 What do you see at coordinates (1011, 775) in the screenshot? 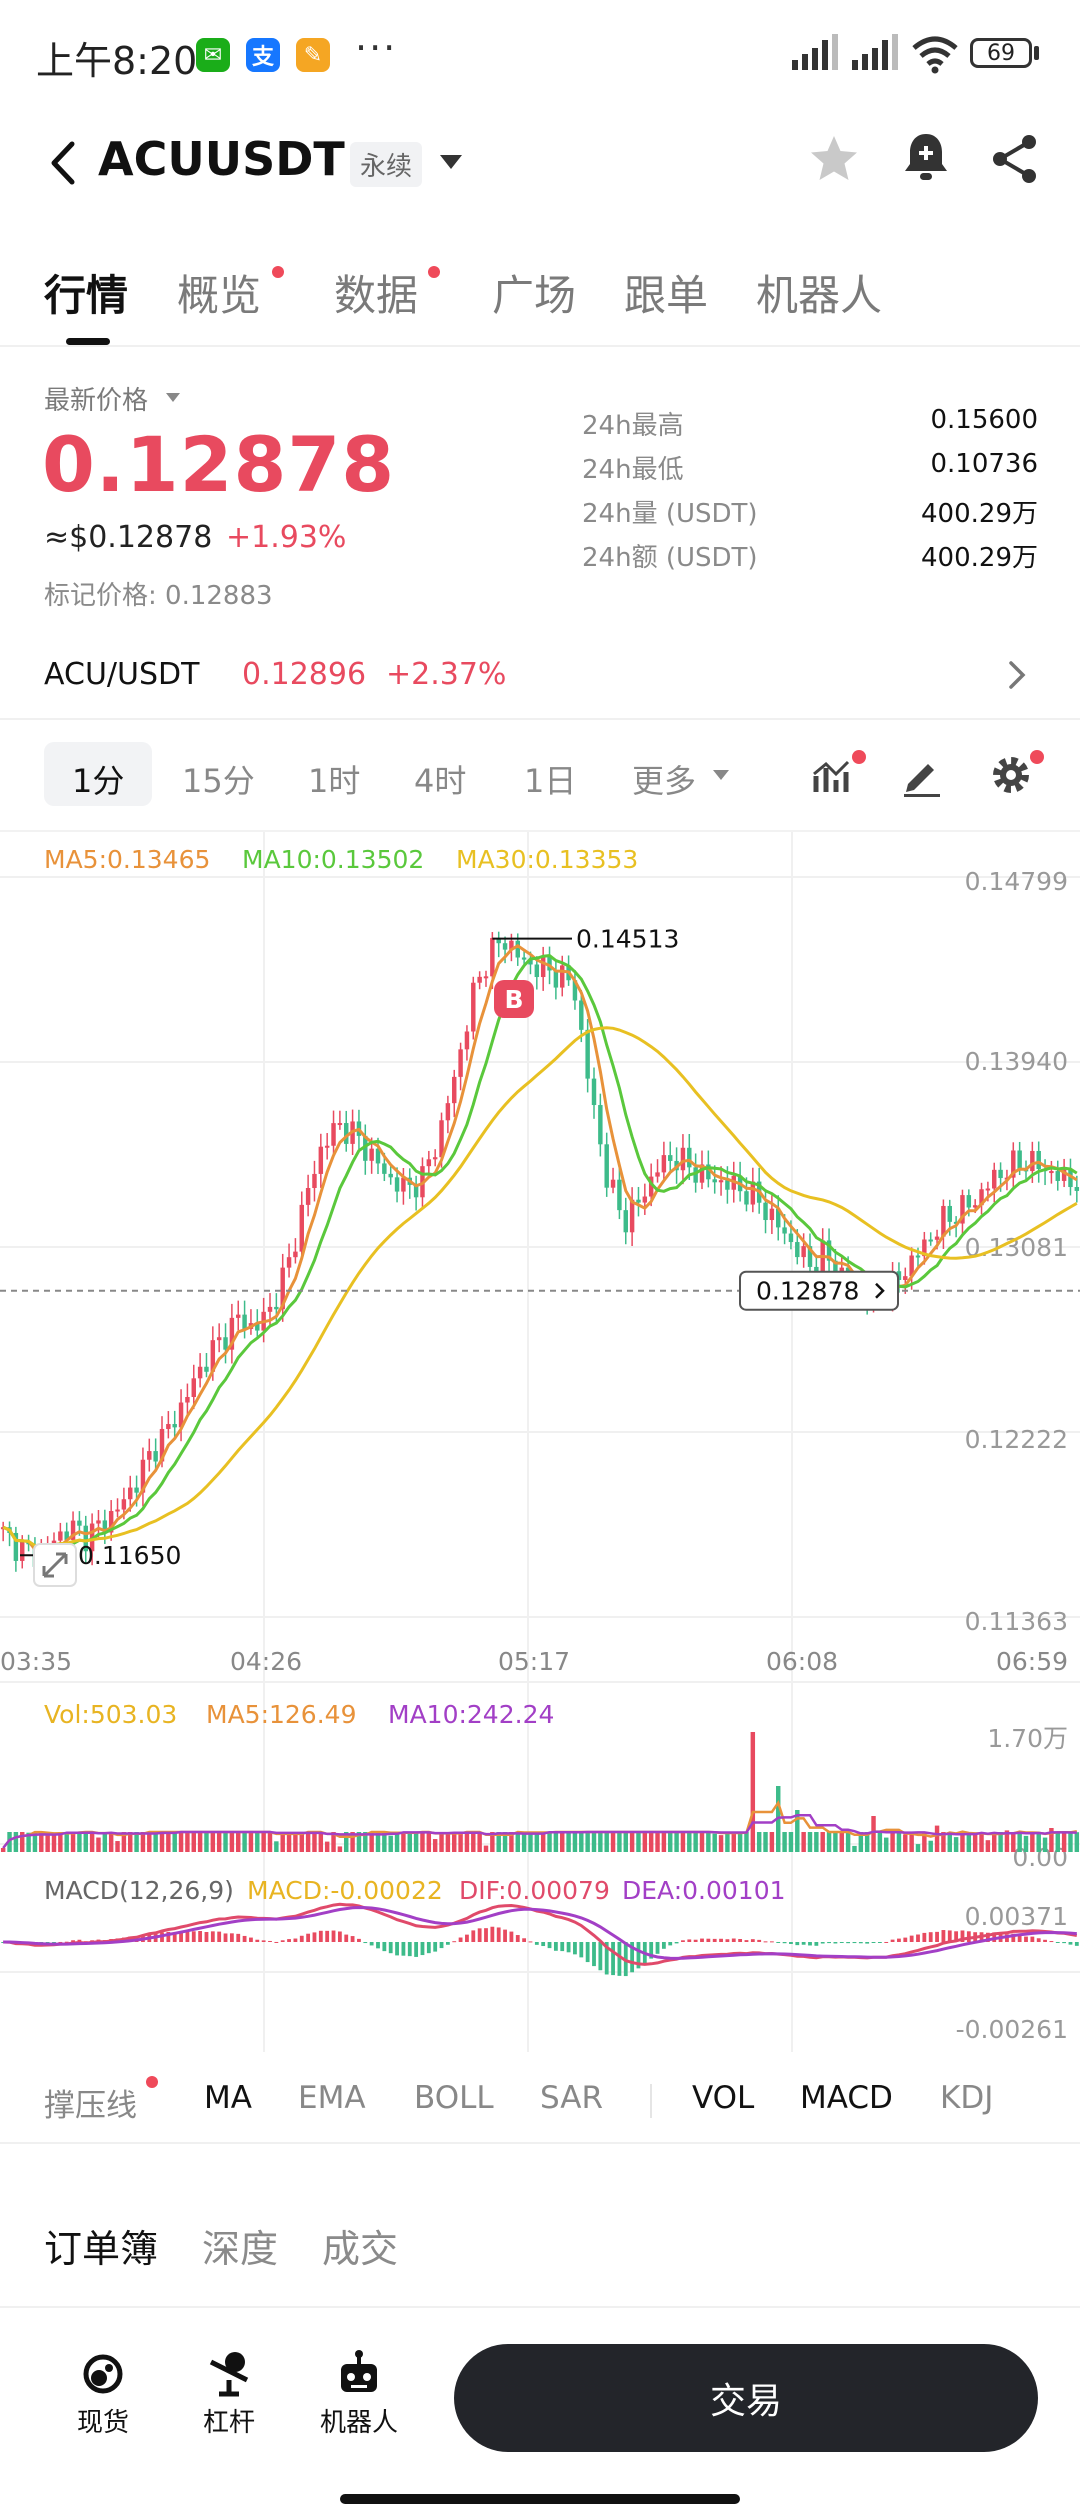
I see `gear-icon` at bounding box center [1011, 775].